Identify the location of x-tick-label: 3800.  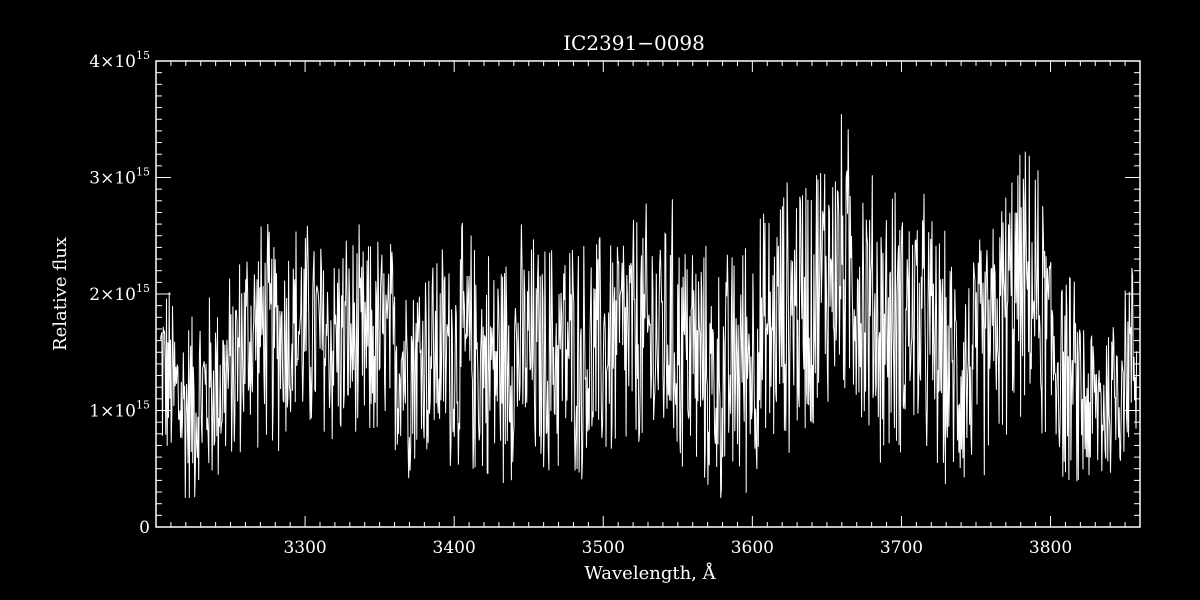
(1050, 548).